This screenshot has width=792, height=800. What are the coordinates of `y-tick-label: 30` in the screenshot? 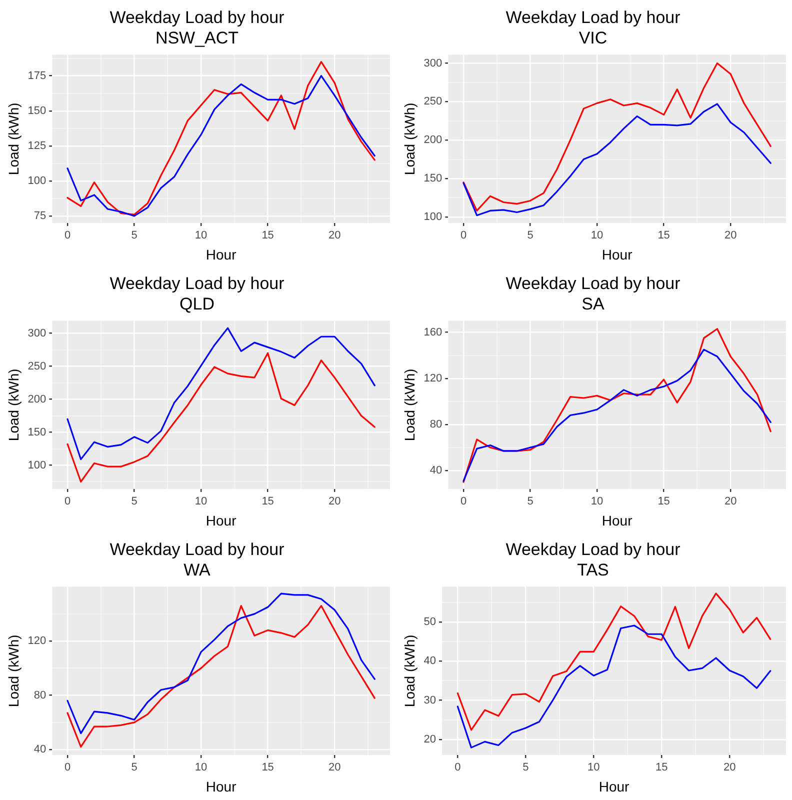 It's located at (430, 700).